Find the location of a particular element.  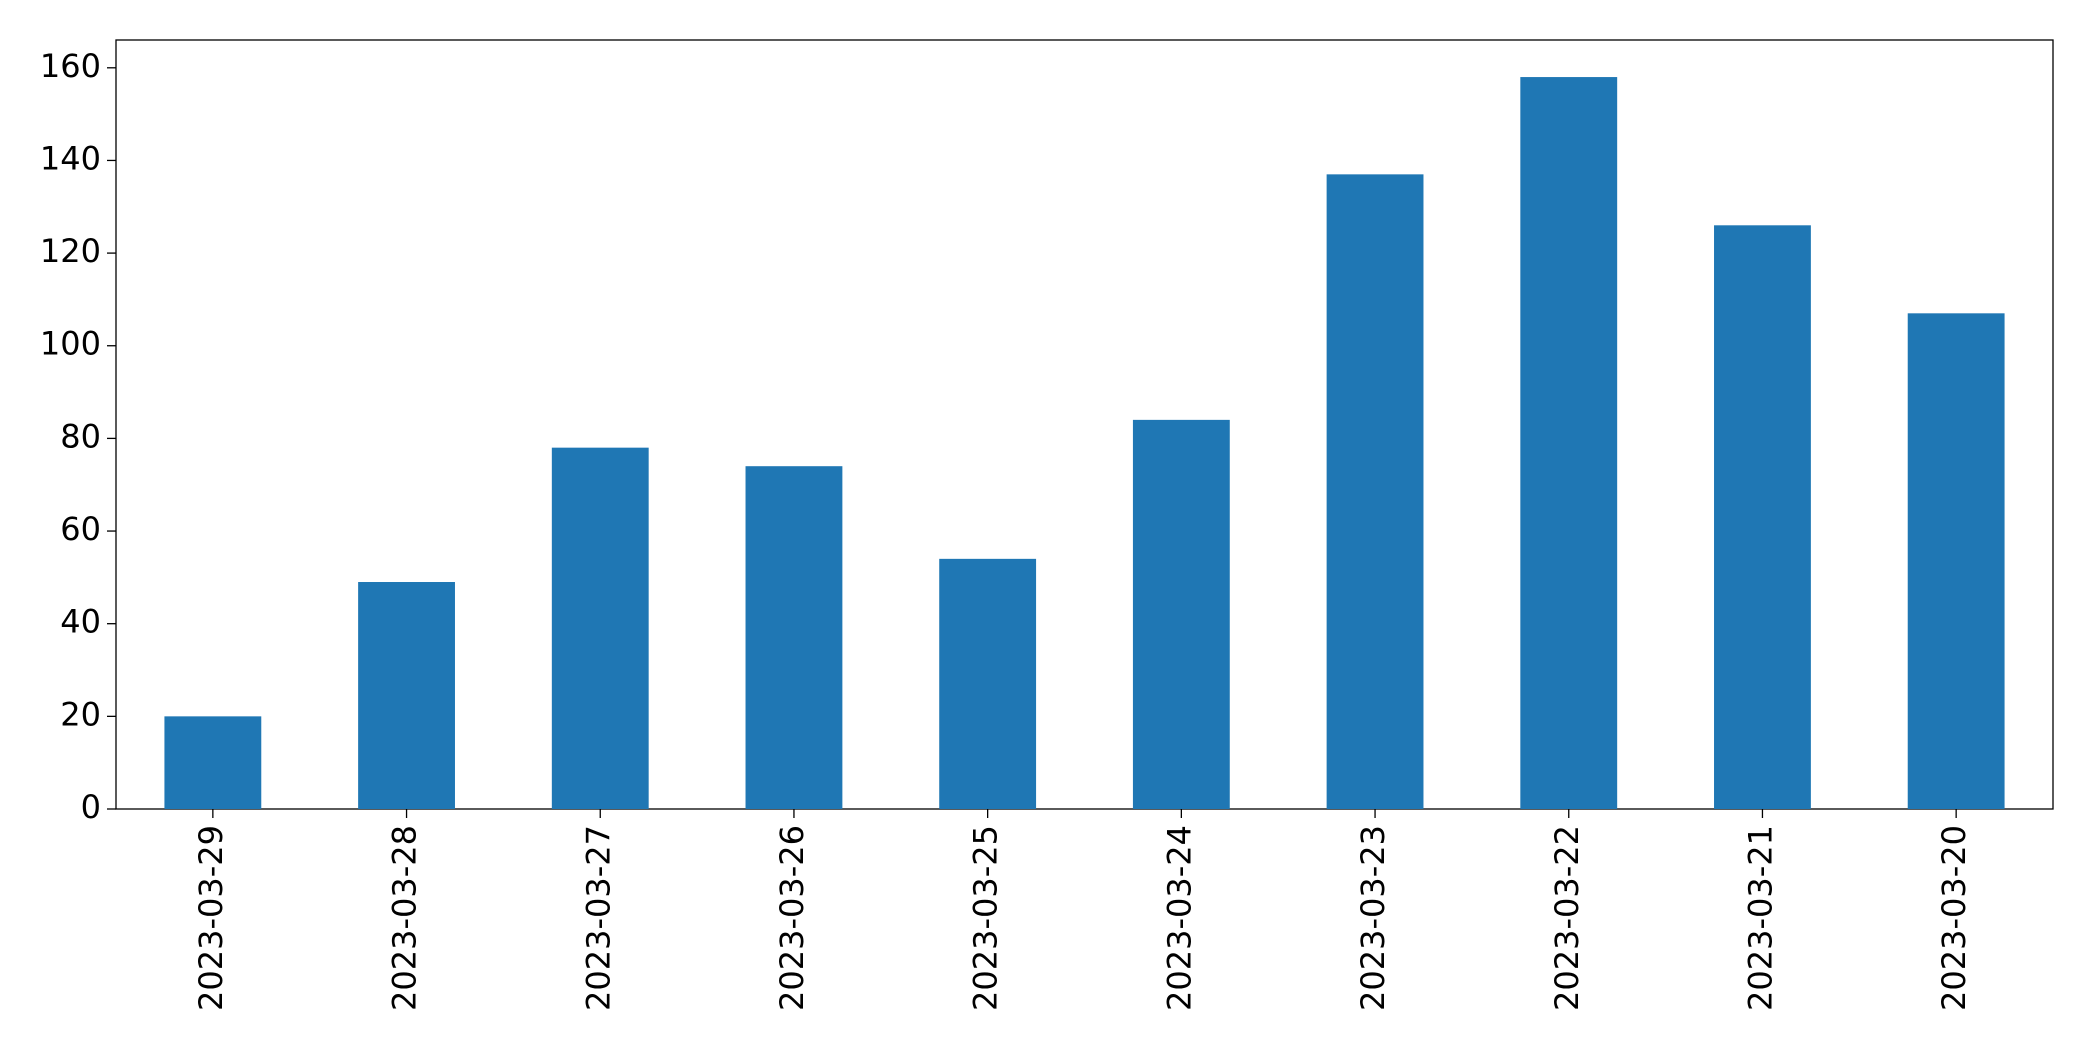

y-tick-label: 100 is located at coordinates (70, 344).